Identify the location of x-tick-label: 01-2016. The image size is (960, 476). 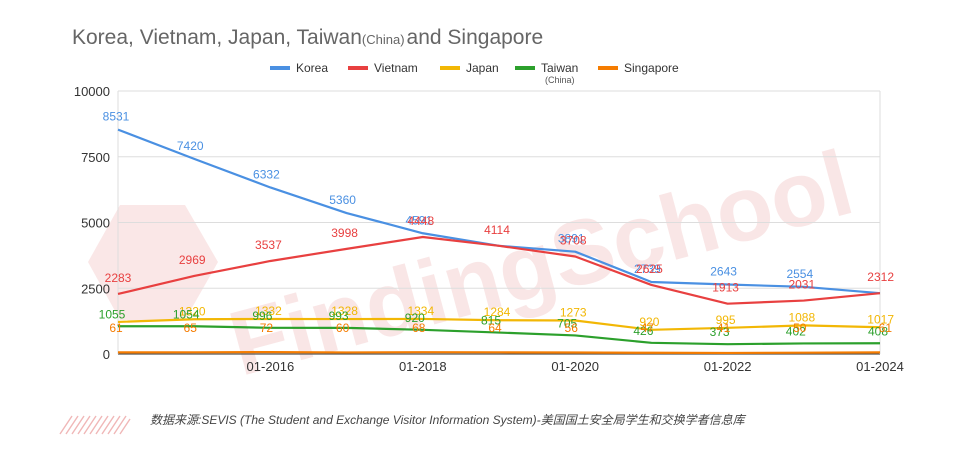
(271, 366).